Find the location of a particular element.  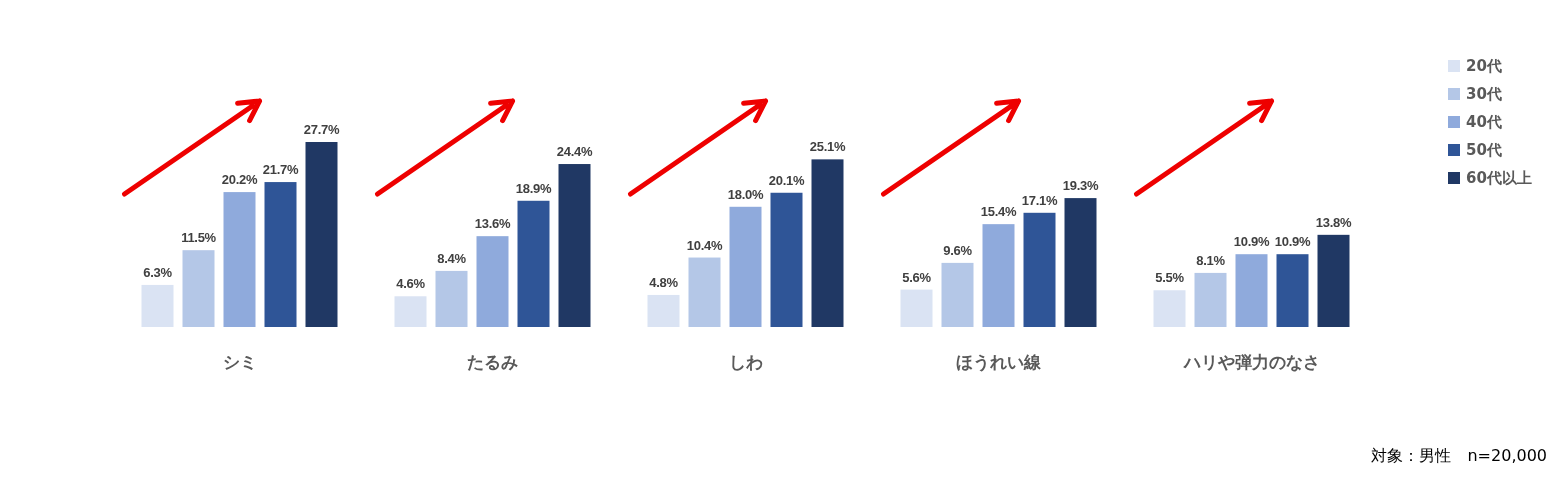

data-label: 10.4% is located at coordinates (704, 245).